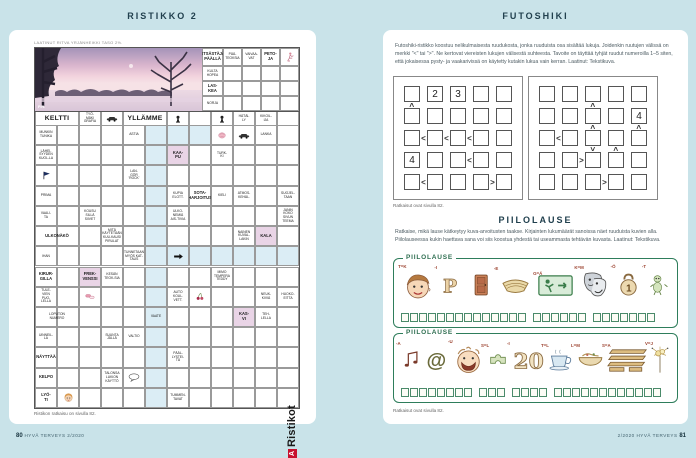 The height and width of the screenshot is (458, 696). Describe the element at coordinates (639, 116) in the screenshot. I see `futoshiki-cell: 4` at that location.